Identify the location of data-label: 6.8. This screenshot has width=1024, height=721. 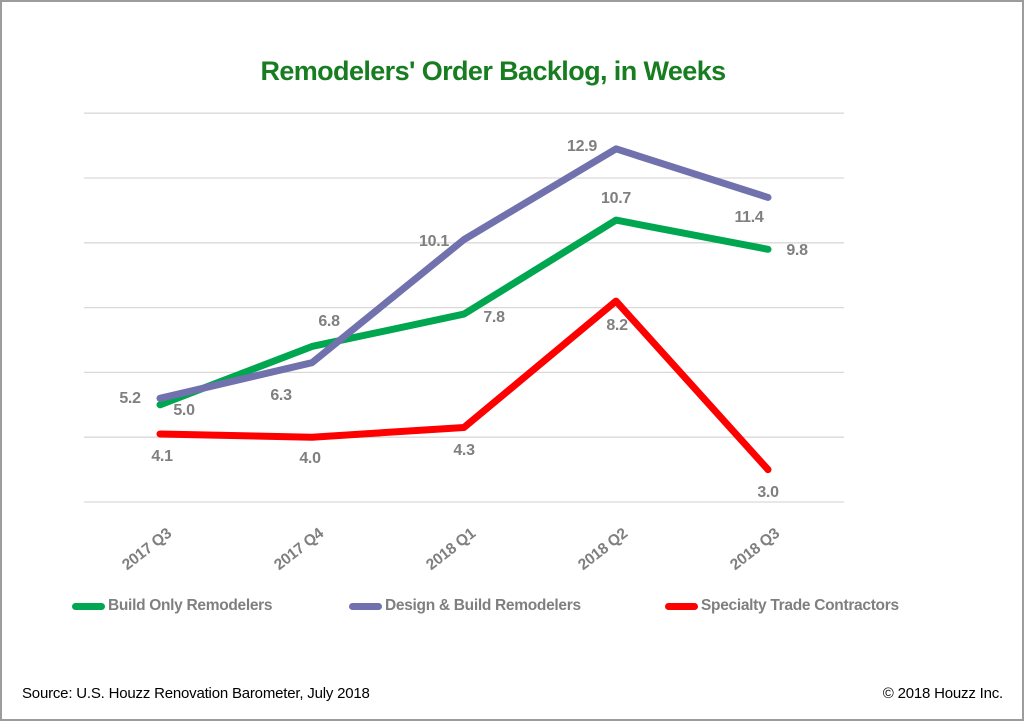
(329, 322).